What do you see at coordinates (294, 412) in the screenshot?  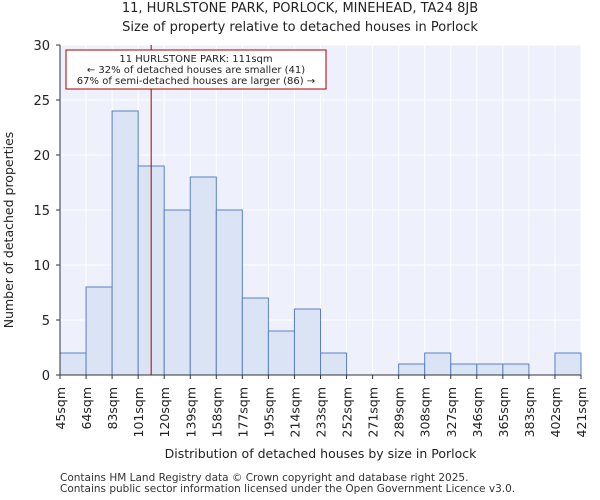 I see `x-tick-label: 214sqm` at bounding box center [294, 412].